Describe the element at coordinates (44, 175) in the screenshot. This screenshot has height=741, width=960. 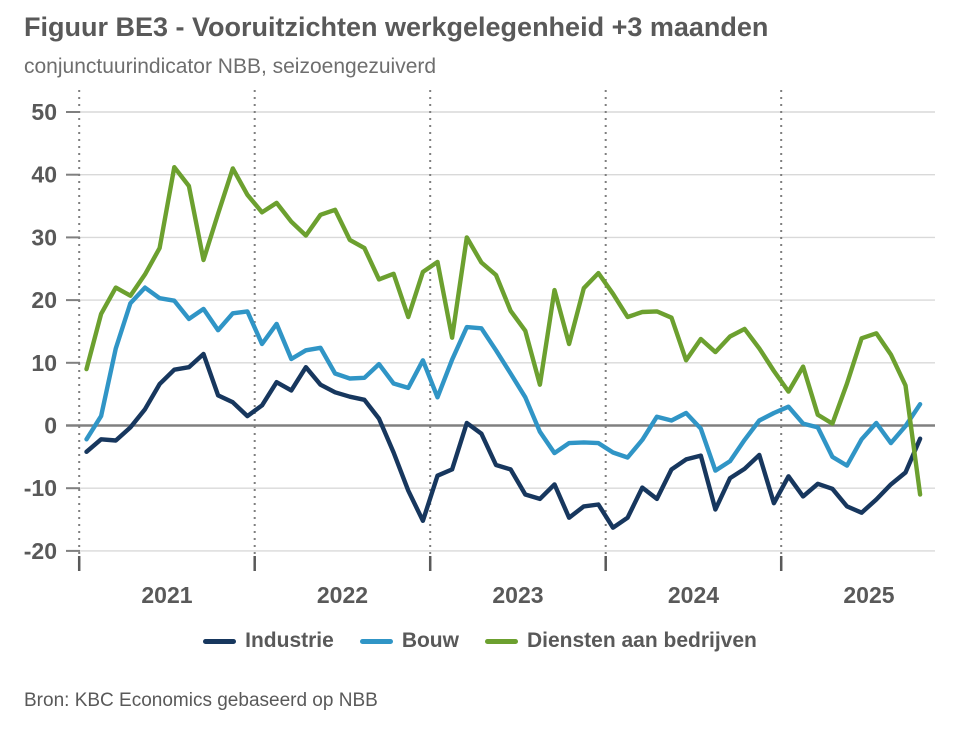
I see `y-axis-tick-label: 40` at that location.